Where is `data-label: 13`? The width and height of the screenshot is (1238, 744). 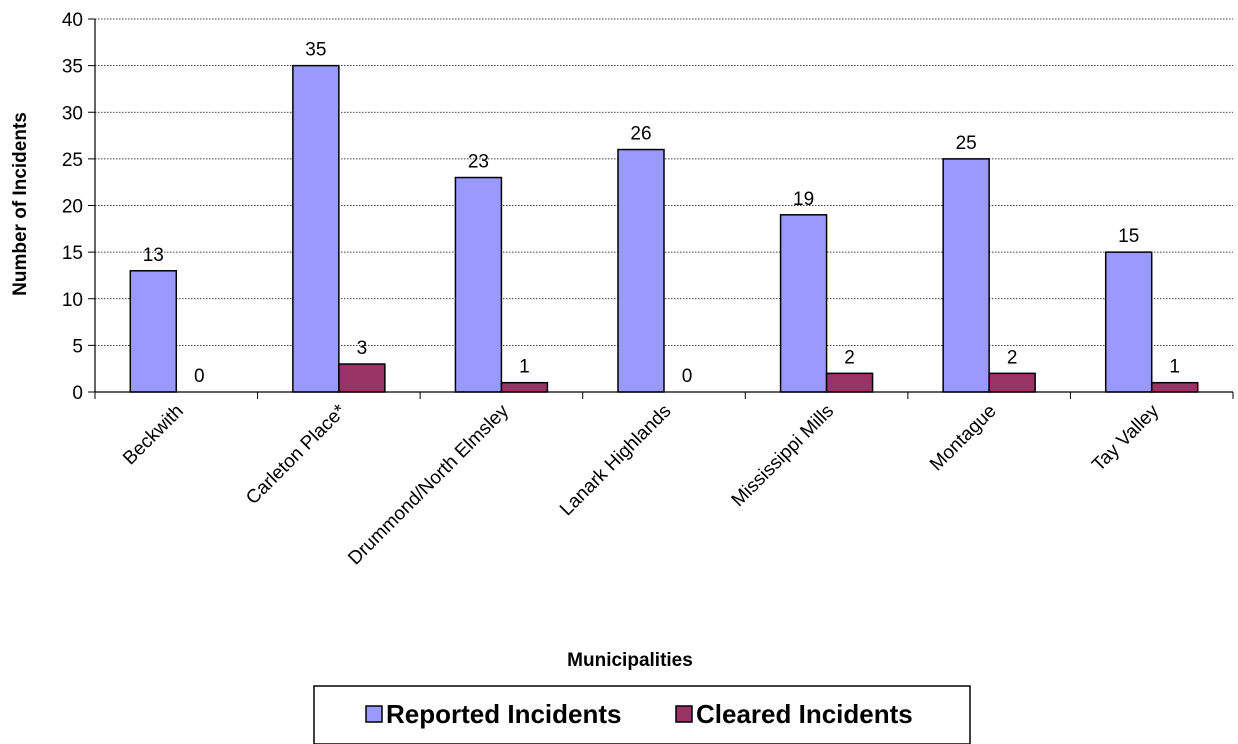 data-label: 13 is located at coordinates (153, 255).